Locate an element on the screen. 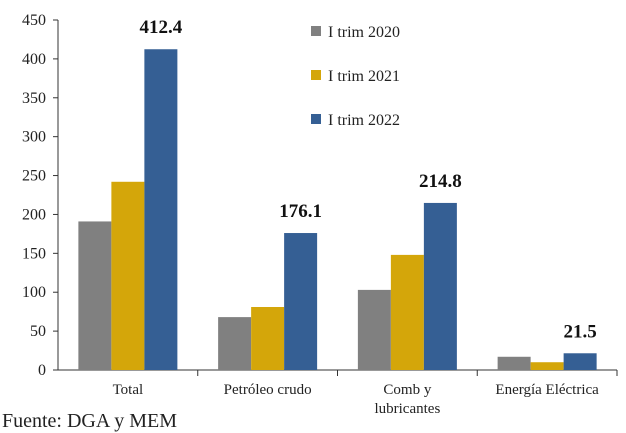 This screenshot has width=626, height=433. y-tick-label: 350 is located at coordinates (34, 98).